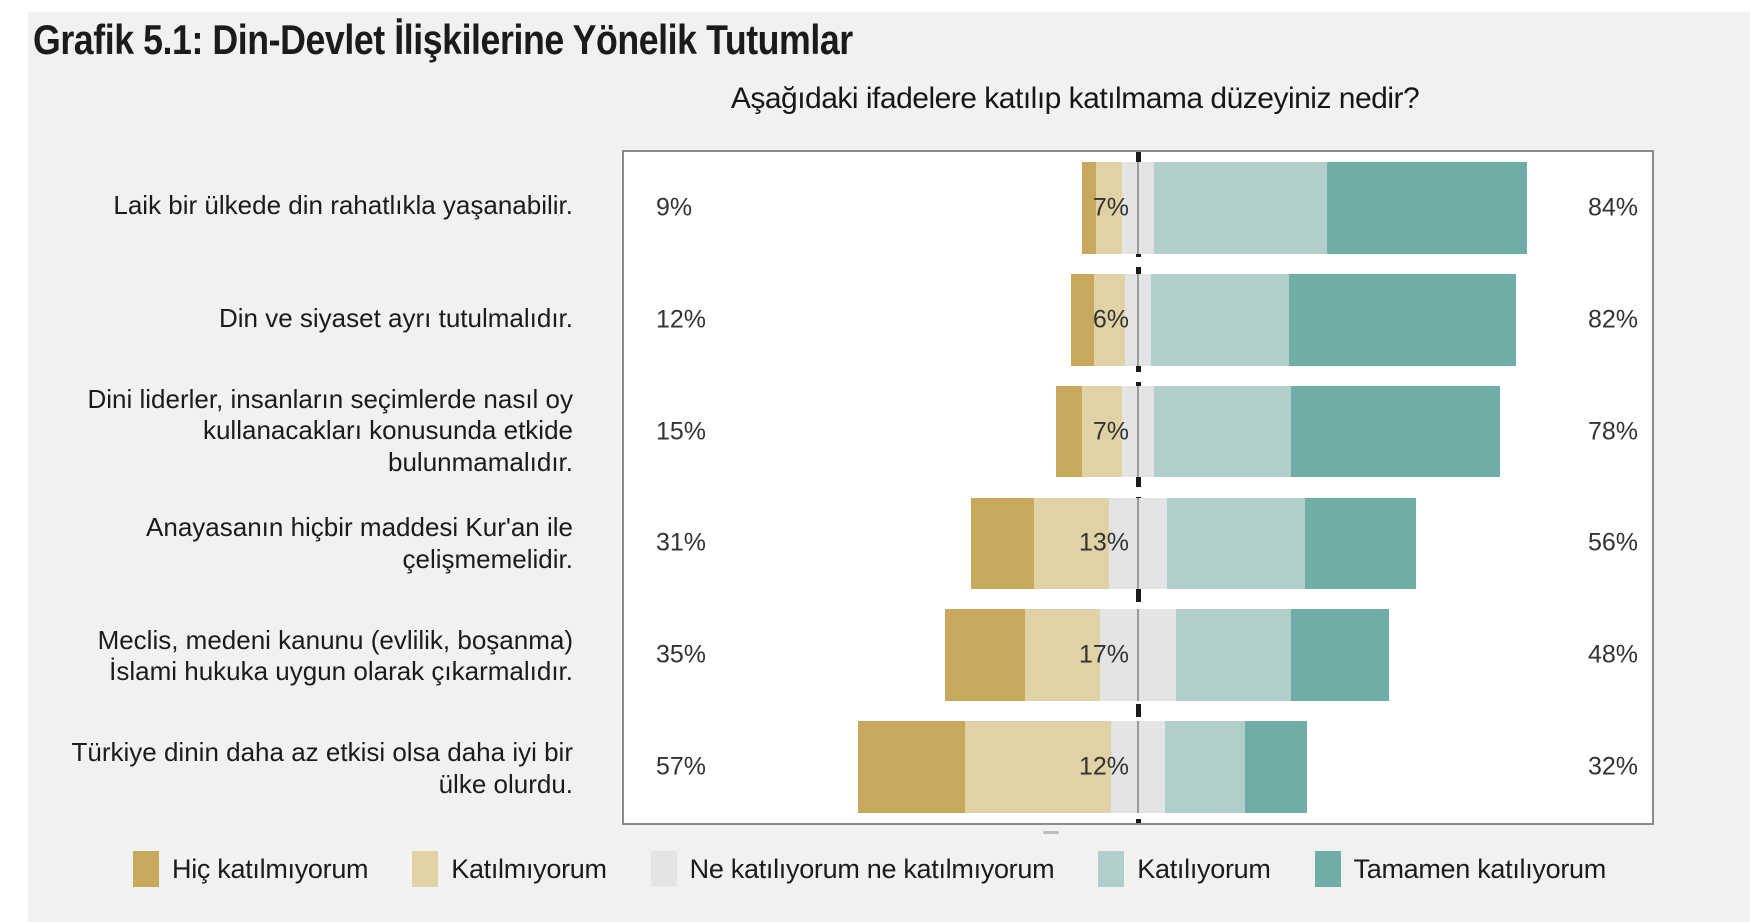  What do you see at coordinates (1204, 868) in the screenshot?
I see `legend-label: Katılıyorum` at bounding box center [1204, 868].